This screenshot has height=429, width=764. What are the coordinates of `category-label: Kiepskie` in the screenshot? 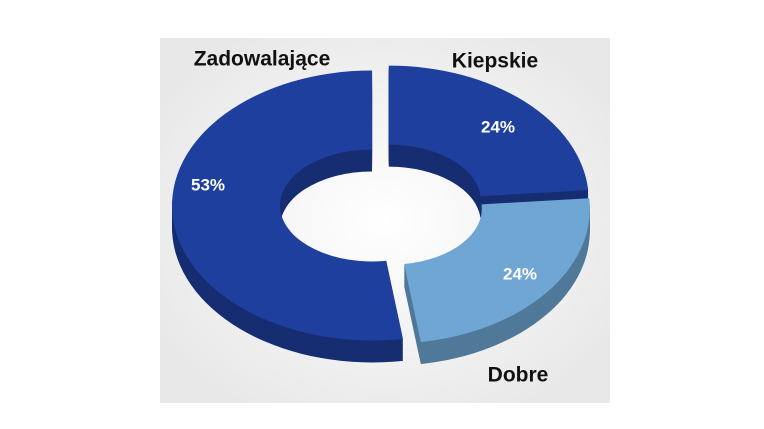 It's located at (495, 61).